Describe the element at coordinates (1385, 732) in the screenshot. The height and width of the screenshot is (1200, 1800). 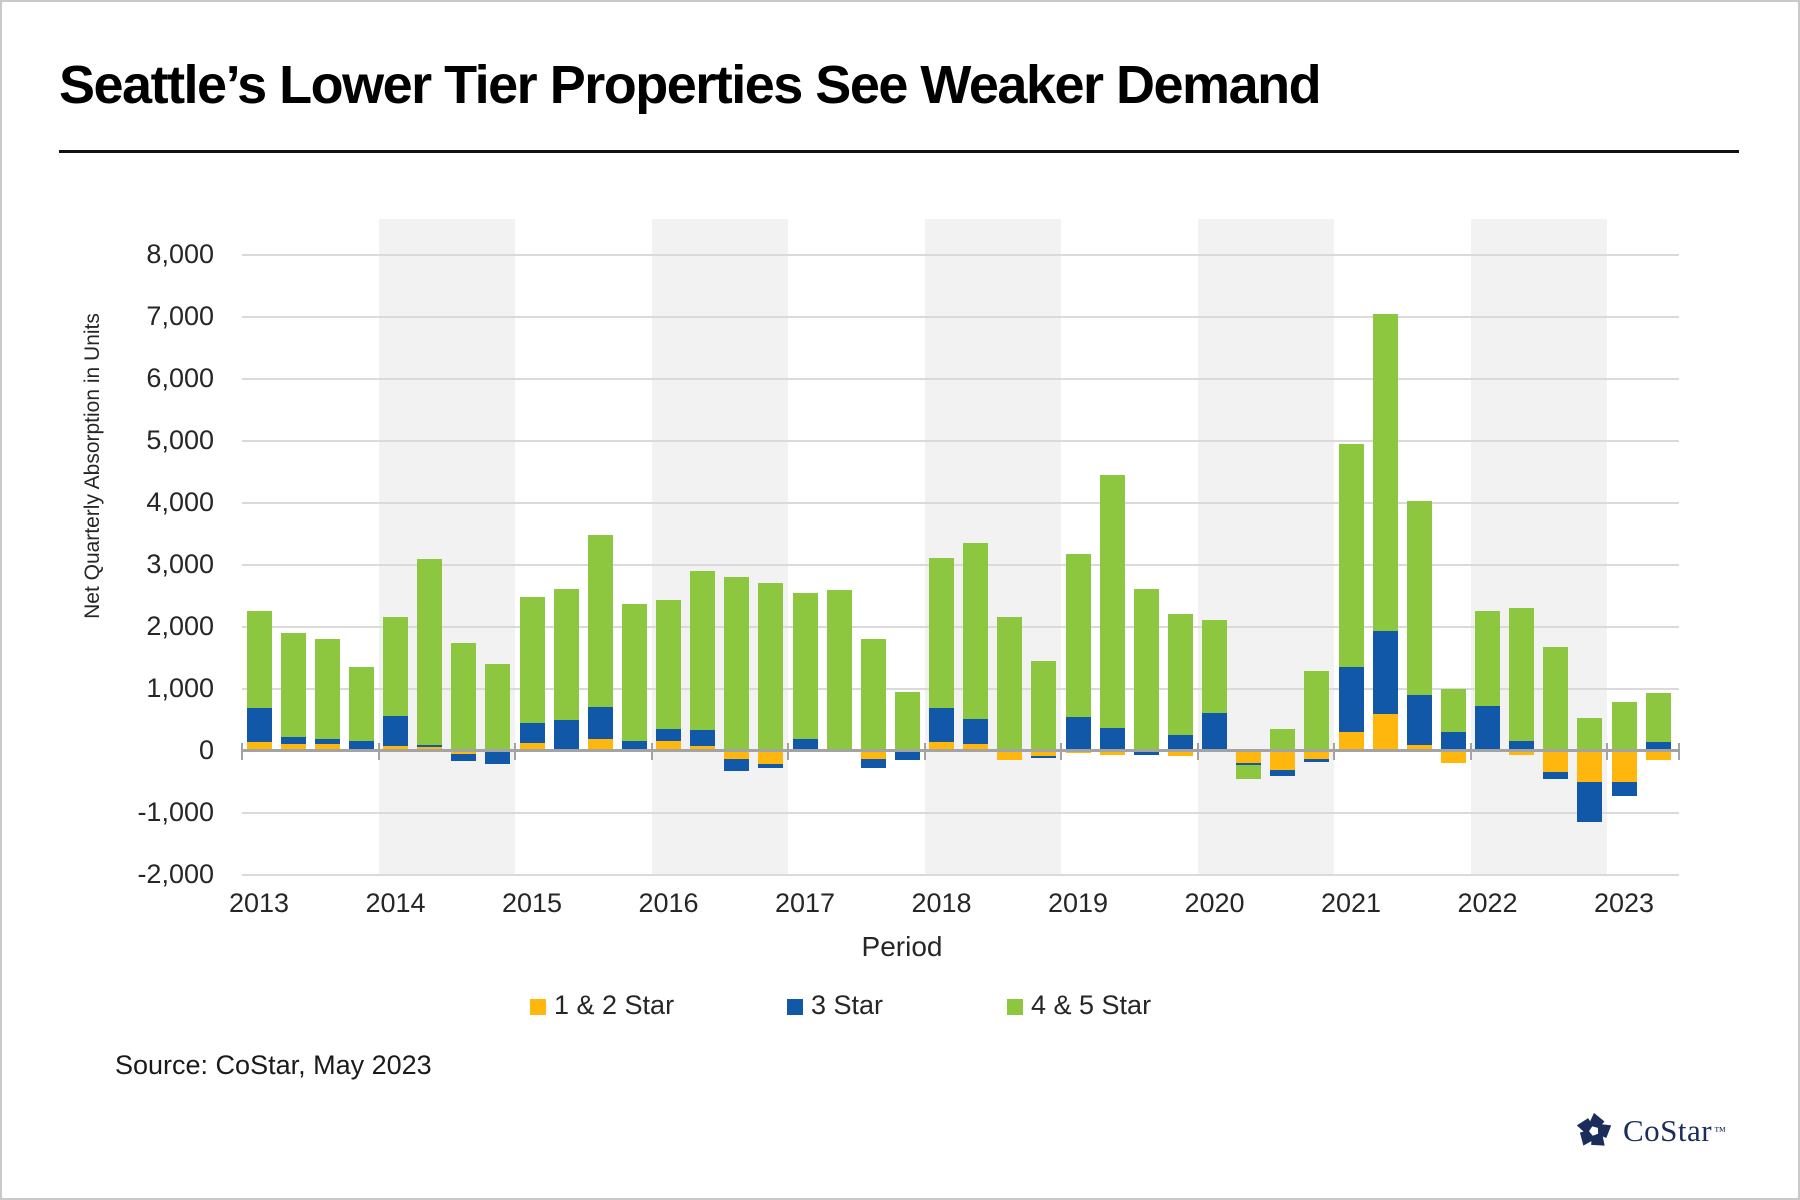
I see `bar-2021-Q2-1and2Star` at that location.